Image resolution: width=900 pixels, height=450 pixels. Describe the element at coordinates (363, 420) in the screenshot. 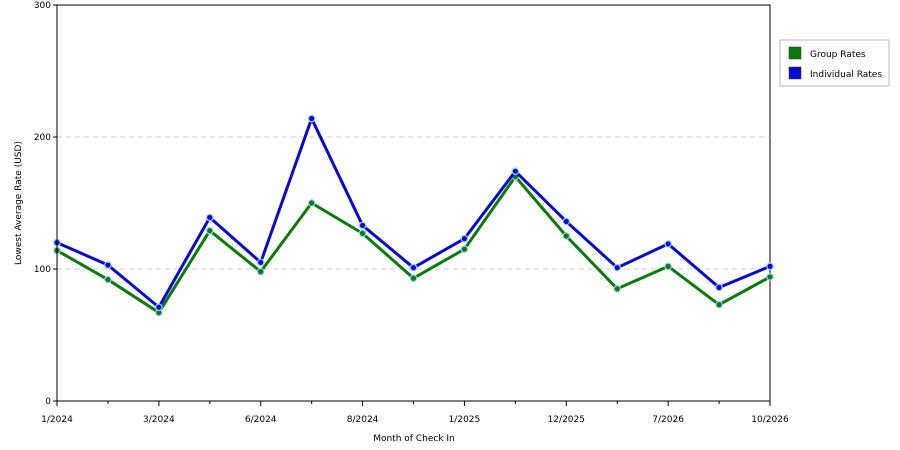

I see `x-tick-label-6: 8/2024` at that location.